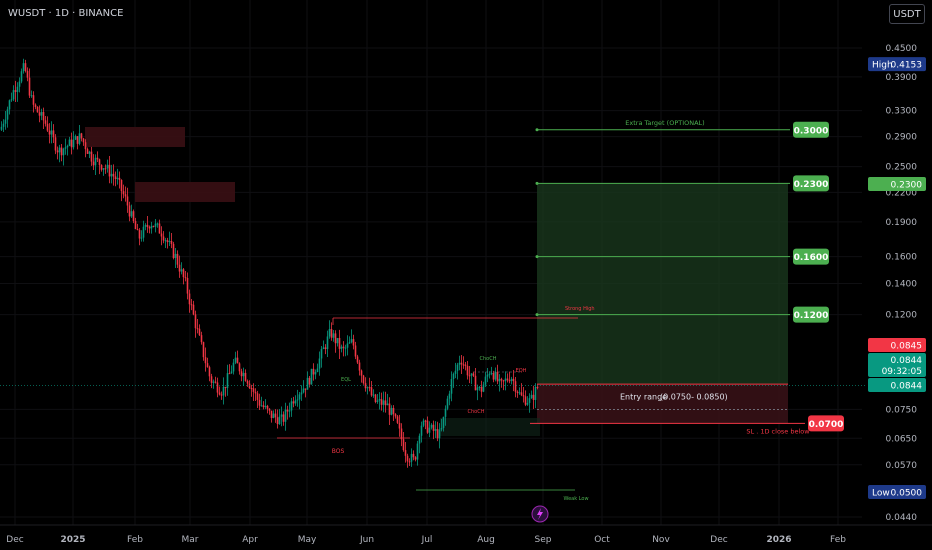 The height and width of the screenshot is (550, 932). What do you see at coordinates (907, 14) in the screenshot?
I see `currency-button: USDT` at bounding box center [907, 14].